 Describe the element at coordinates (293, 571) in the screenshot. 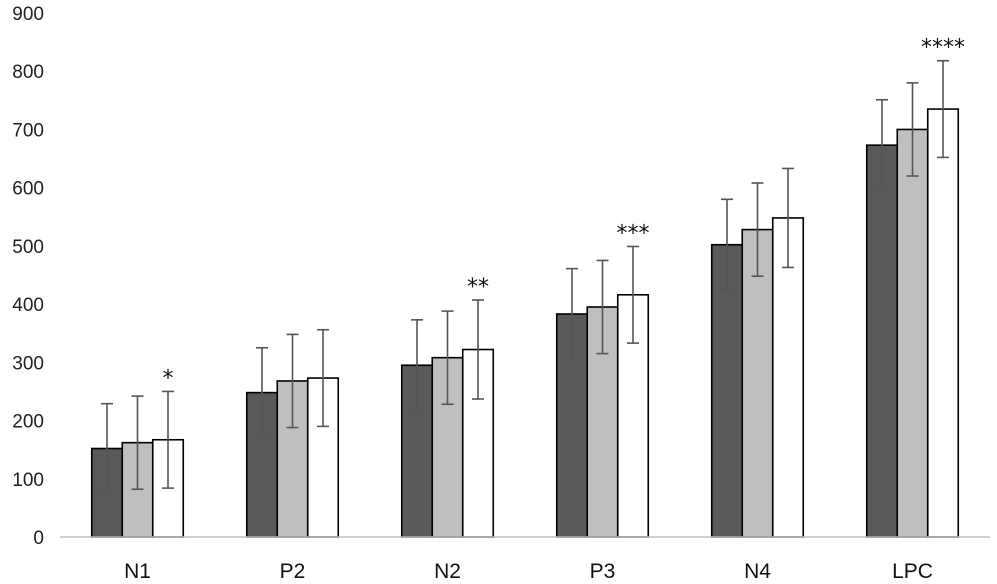

I see `x-category-label: P2` at that location.